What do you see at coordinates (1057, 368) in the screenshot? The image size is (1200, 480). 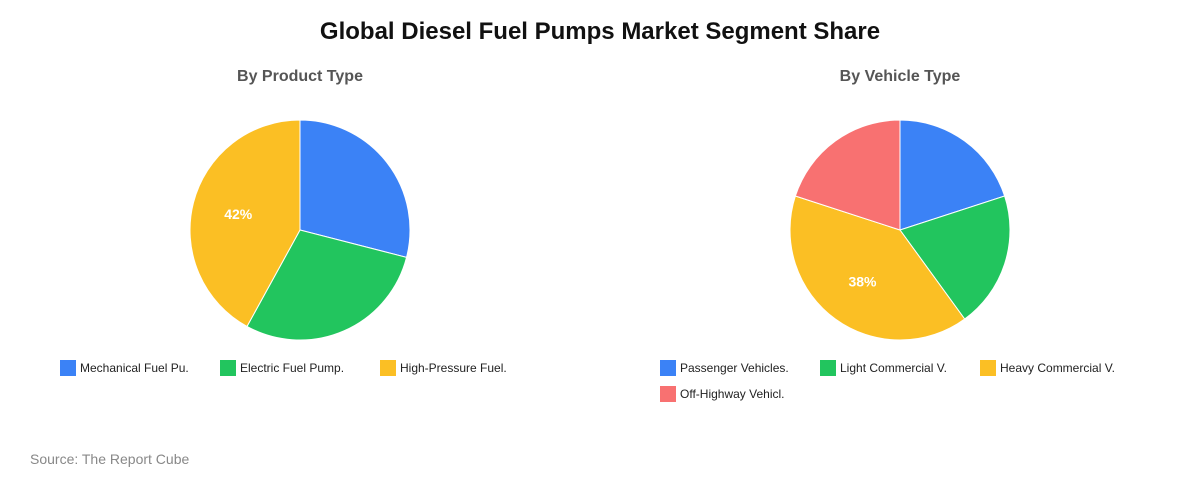 I see `legend-label: Heavy Commercial V.` at bounding box center [1057, 368].